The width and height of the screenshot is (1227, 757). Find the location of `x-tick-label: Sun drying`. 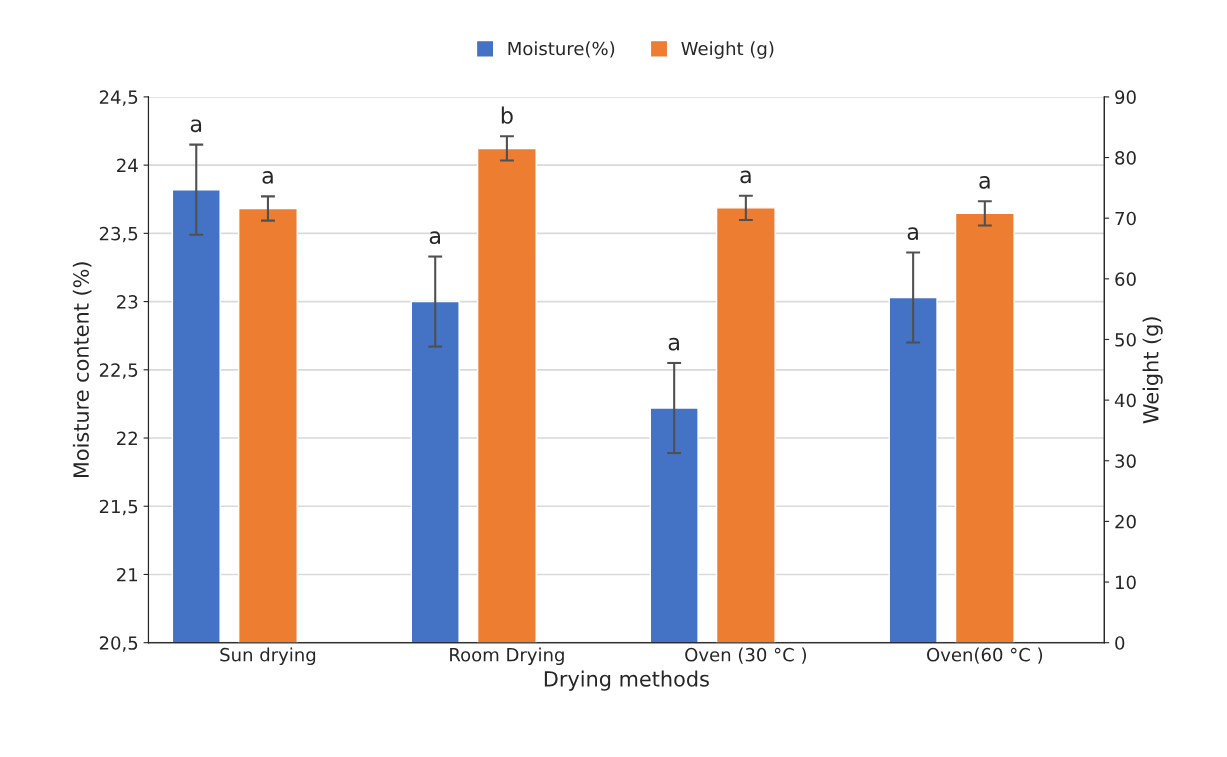

x-tick-label: Sun drying is located at coordinates (268, 656).